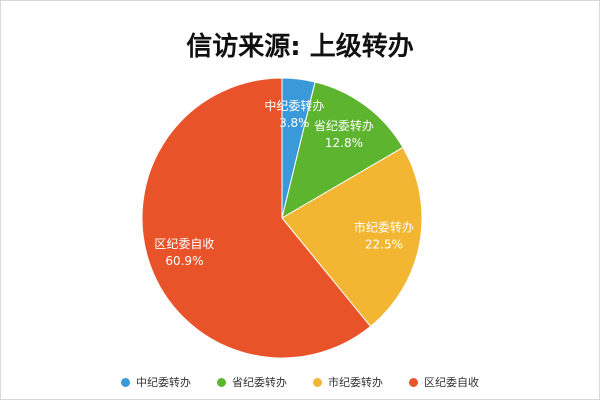  I want to click on legend-label-1: 省纪委转办, so click(259, 382).